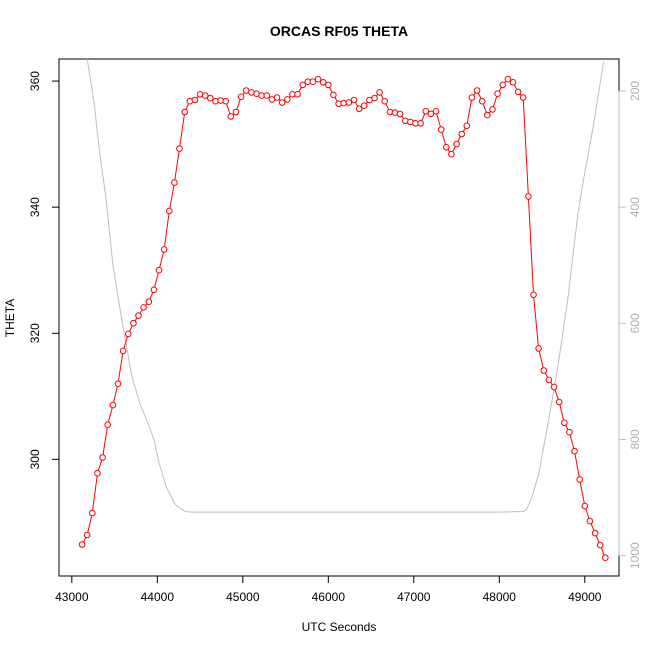 The height and width of the screenshot is (650, 650). Describe the element at coordinates (635, 439) in the screenshot. I see `y2-tick-label: 800` at that location.